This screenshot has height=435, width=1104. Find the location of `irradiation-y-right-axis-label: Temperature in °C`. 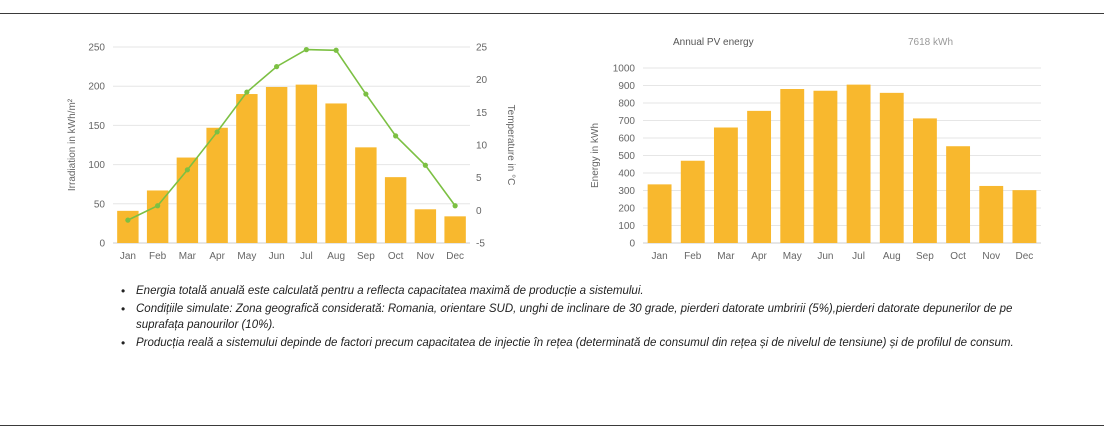

irradiation-y-right-axis-label: Temperature in °C is located at coordinates (510, 145).